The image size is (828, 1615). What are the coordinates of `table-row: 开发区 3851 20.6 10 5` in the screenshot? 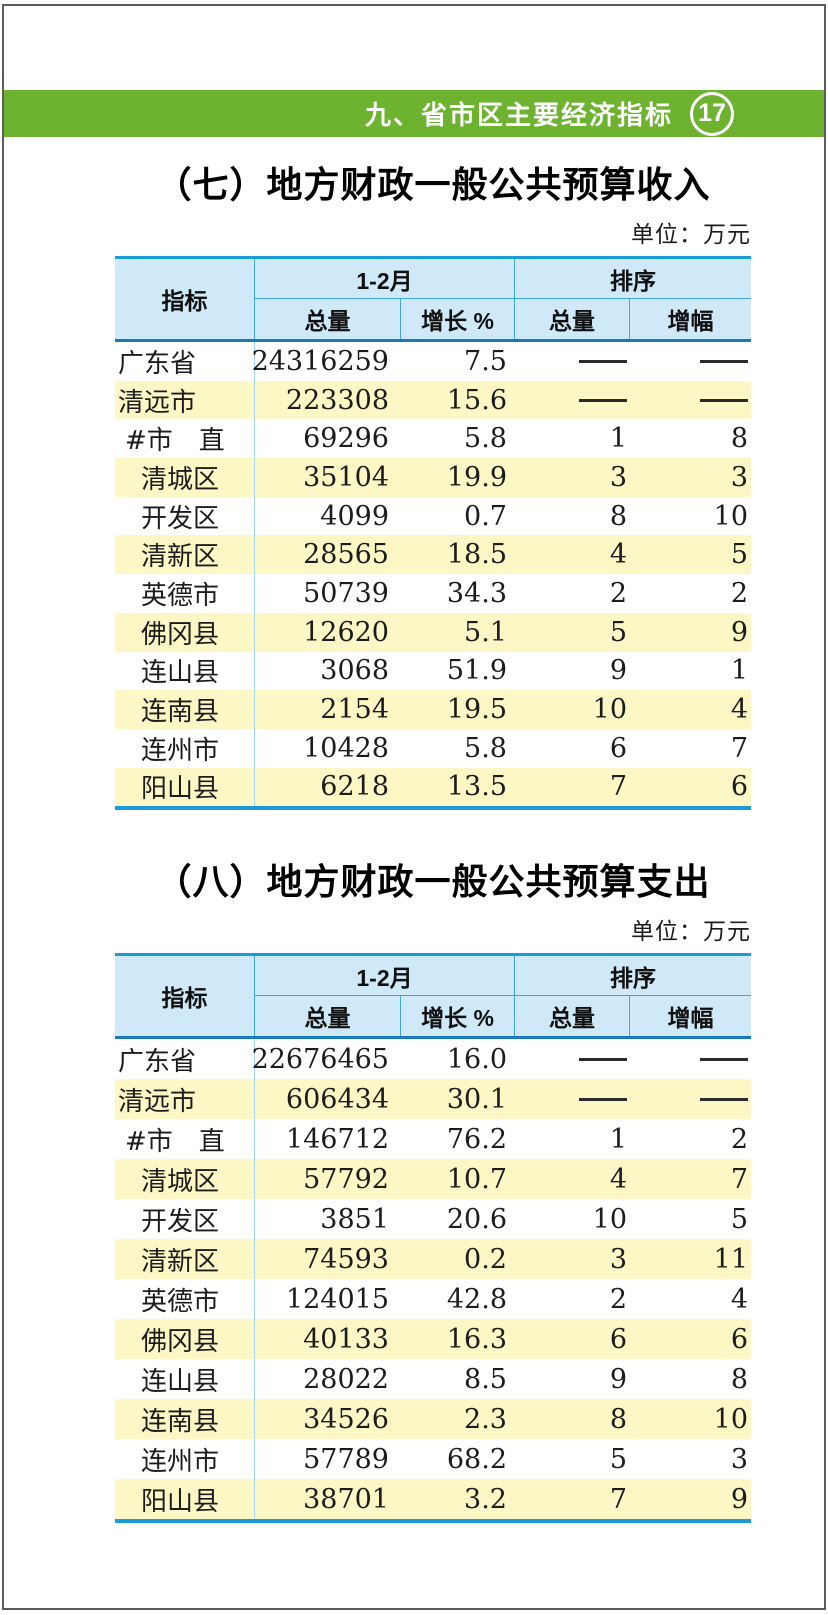 It's located at (433, 1219).